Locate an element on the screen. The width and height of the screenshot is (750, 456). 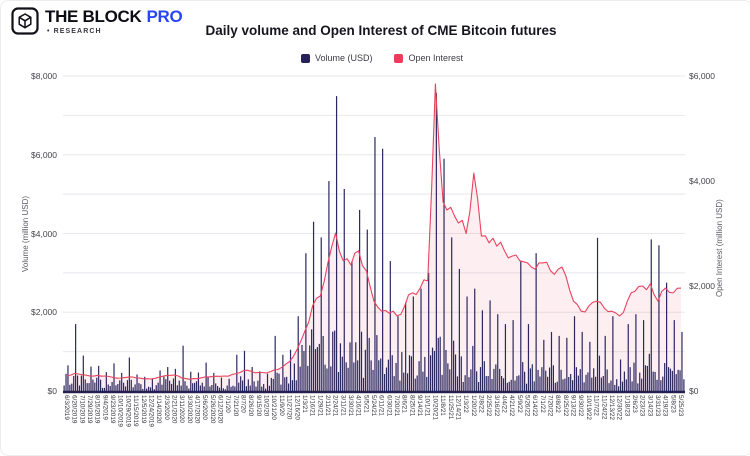
legend-item-volume: Volume (USD) is located at coordinates (336, 58).